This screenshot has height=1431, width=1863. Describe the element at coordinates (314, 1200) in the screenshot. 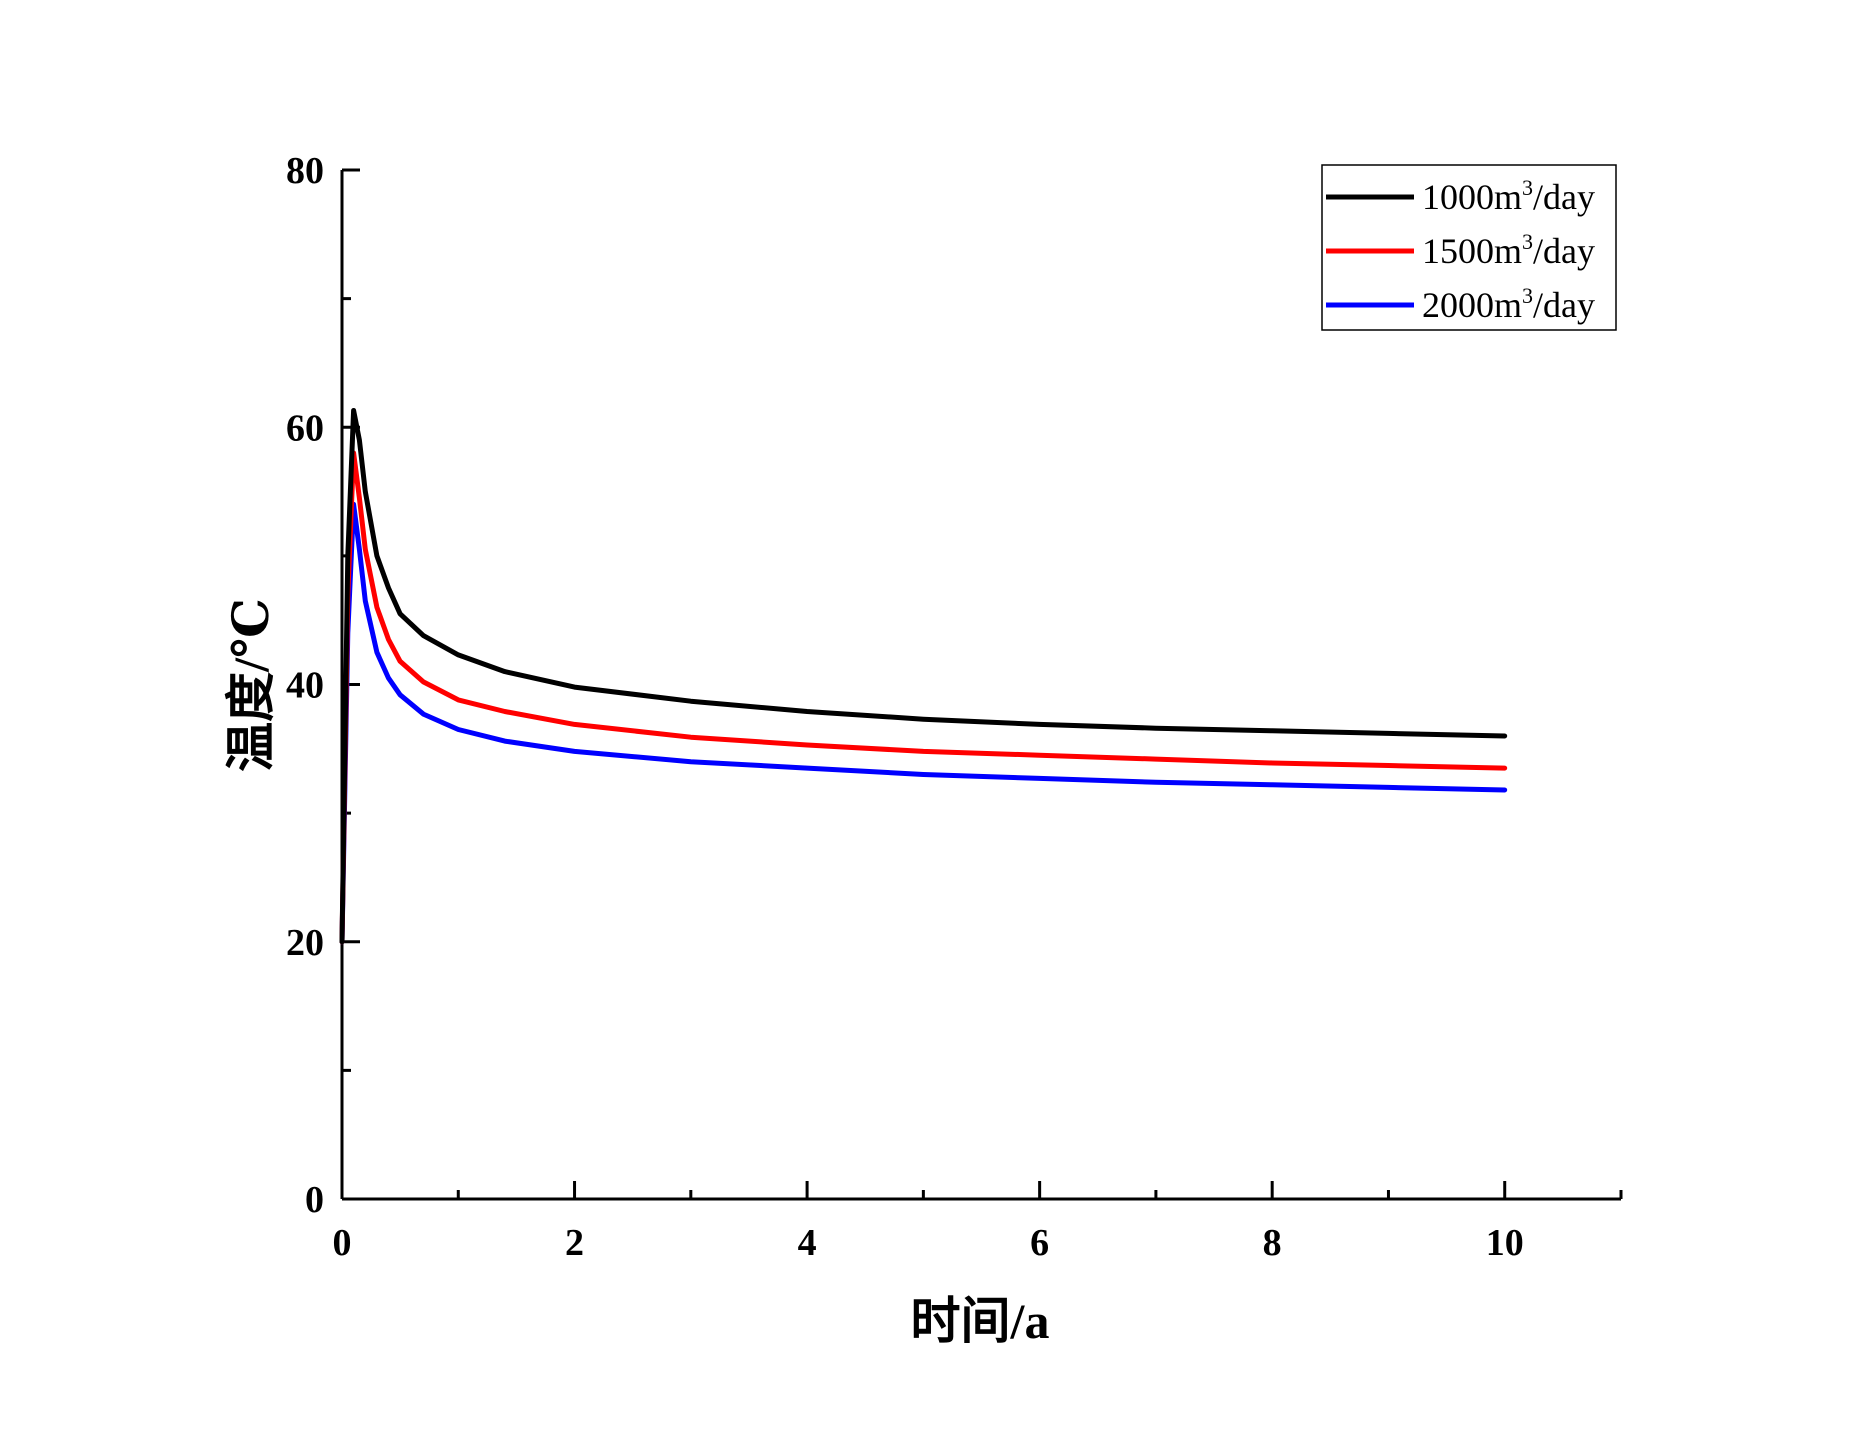

I see `y-tick-label: 0` at that location.